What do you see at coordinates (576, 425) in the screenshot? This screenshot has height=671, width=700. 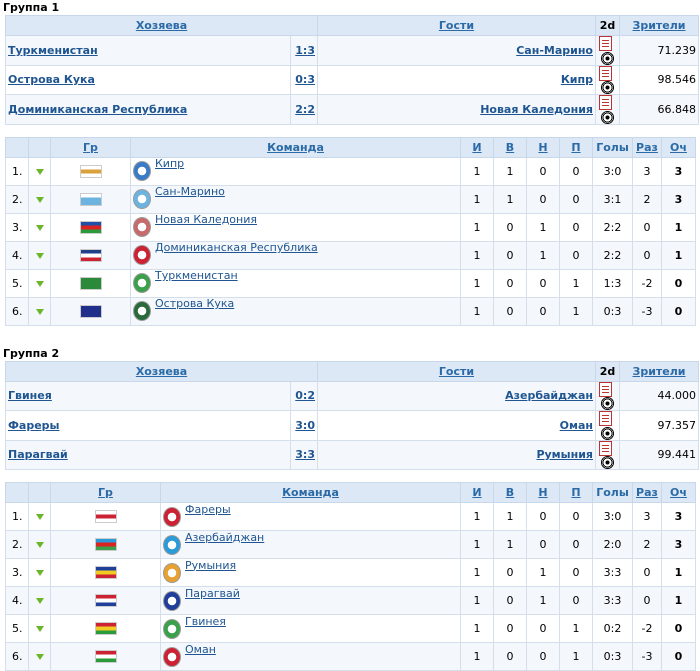 I see `away-team-link: Оман` at bounding box center [576, 425].